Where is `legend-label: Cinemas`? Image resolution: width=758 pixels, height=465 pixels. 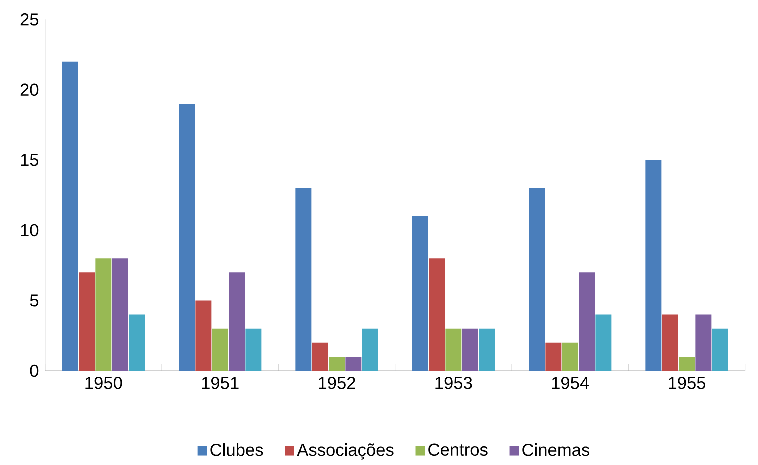
legend-label: Cinemas is located at coordinates (556, 450).